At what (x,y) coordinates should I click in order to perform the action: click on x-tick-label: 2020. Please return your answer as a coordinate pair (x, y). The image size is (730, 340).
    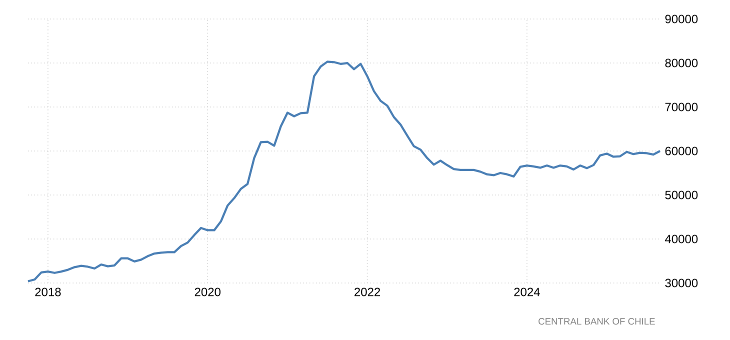
    Looking at the image, I should click on (207, 292).